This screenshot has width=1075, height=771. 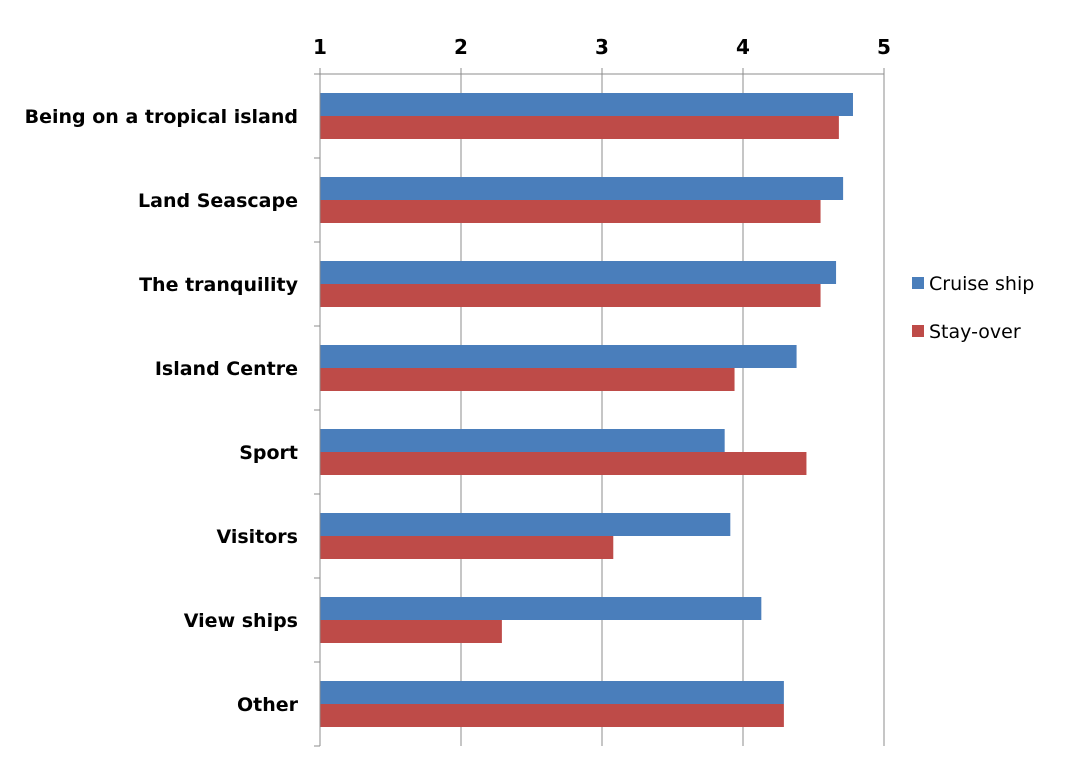 What do you see at coordinates (320, 47) in the screenshot?
I see `x-tick-label-1: 1` at bounding box center [320, 47].